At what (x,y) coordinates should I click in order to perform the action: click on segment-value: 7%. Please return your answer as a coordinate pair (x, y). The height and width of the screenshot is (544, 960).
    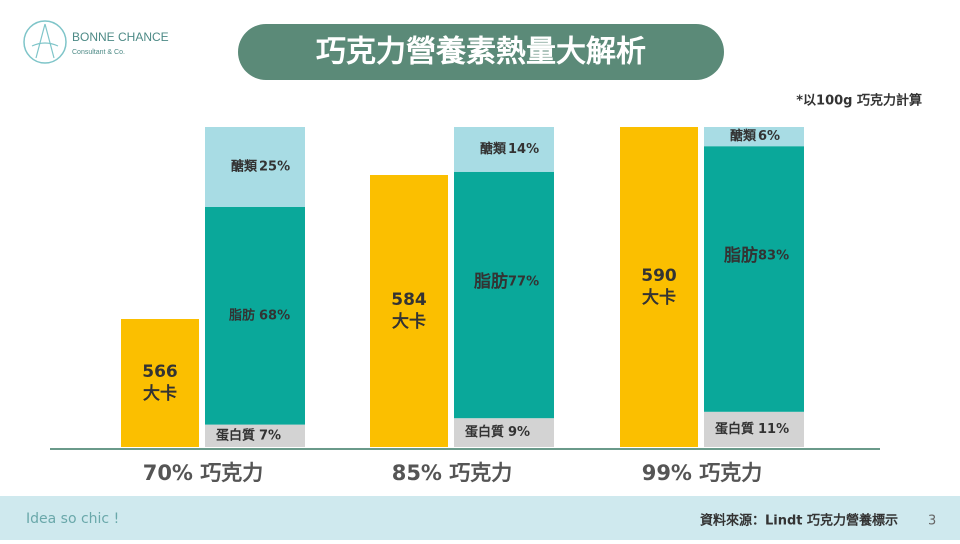
    Looking at the image, I should click on (270, 435).